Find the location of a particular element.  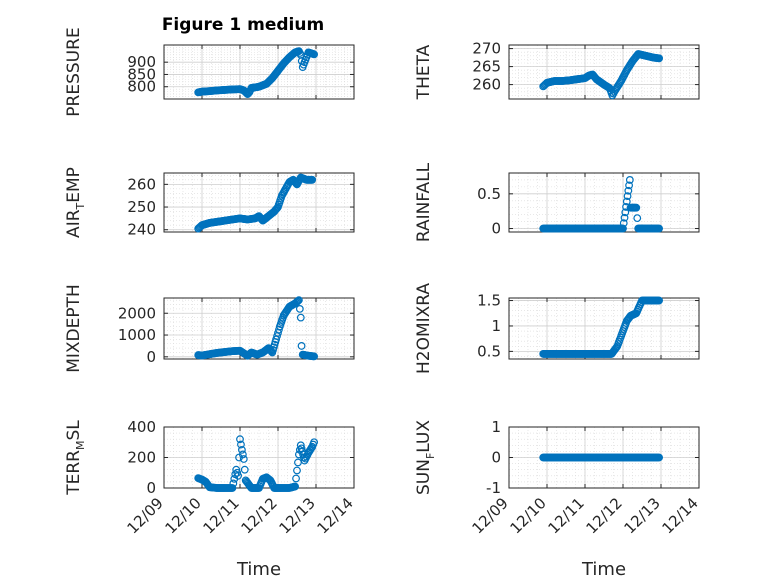

figure-title: Figure 1 medium is located at coordinates (243, 25).